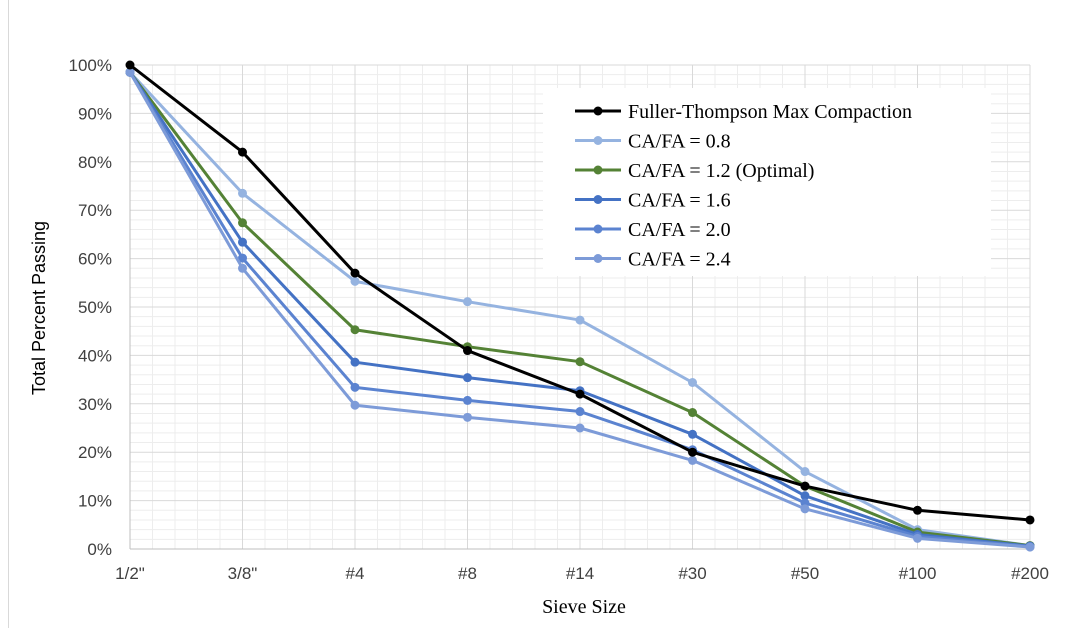 The width and height of the screenshot is (1073, 628). I want to click on y-tick-label: 0%, so click(99, 549).